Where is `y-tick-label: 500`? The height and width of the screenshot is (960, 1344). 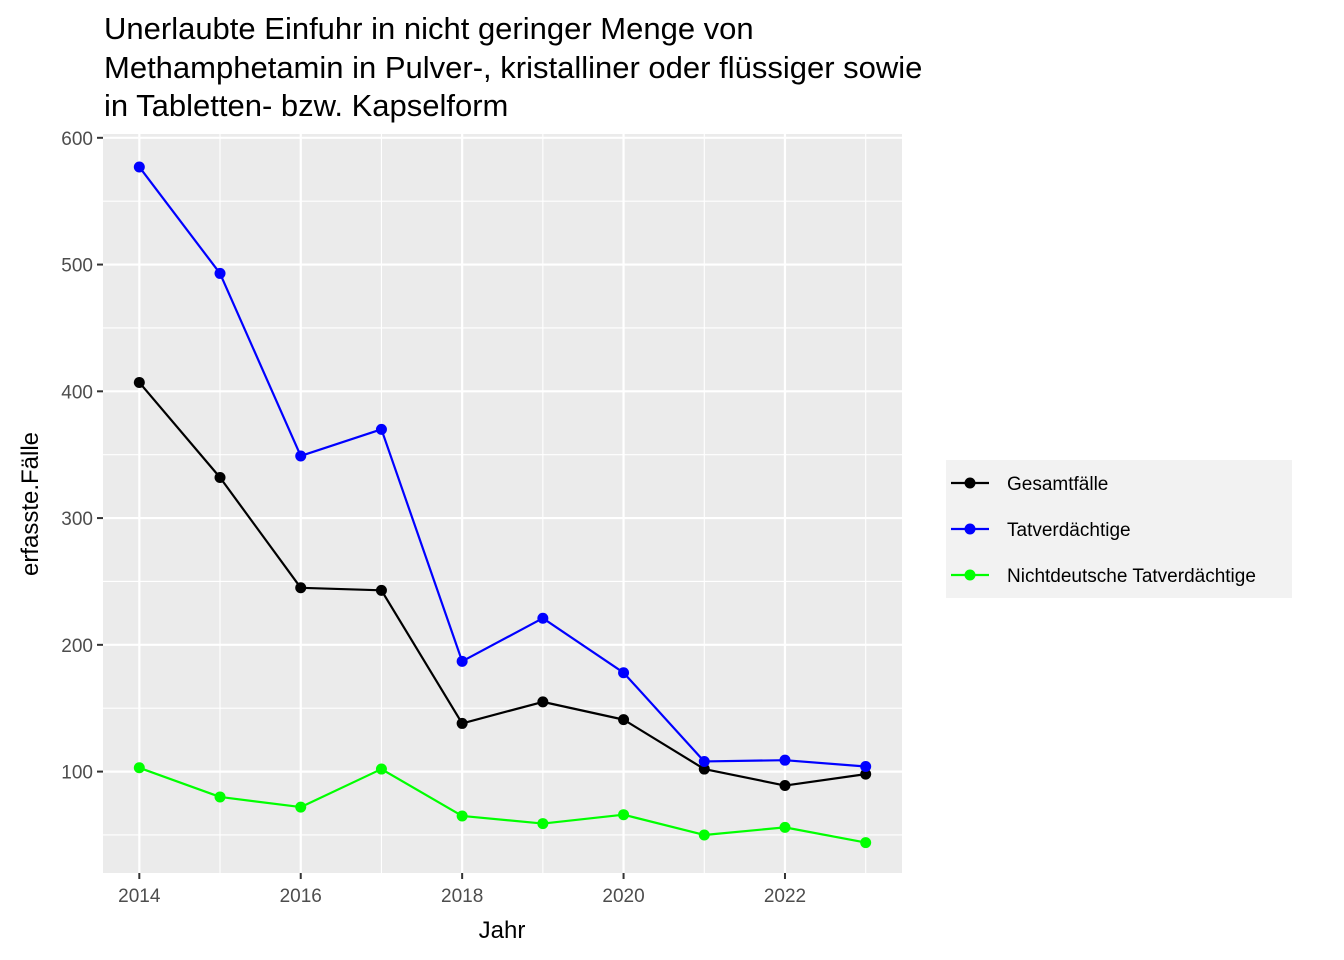 y-tick-label: 500 is located at coordinates (77, 266).